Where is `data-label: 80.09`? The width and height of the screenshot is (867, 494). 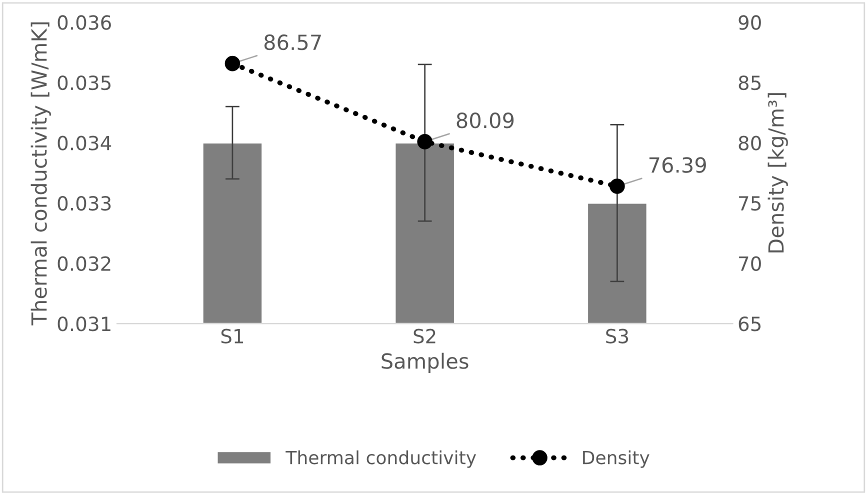
data-label: 80.09 is located at coordinates (485, 120).